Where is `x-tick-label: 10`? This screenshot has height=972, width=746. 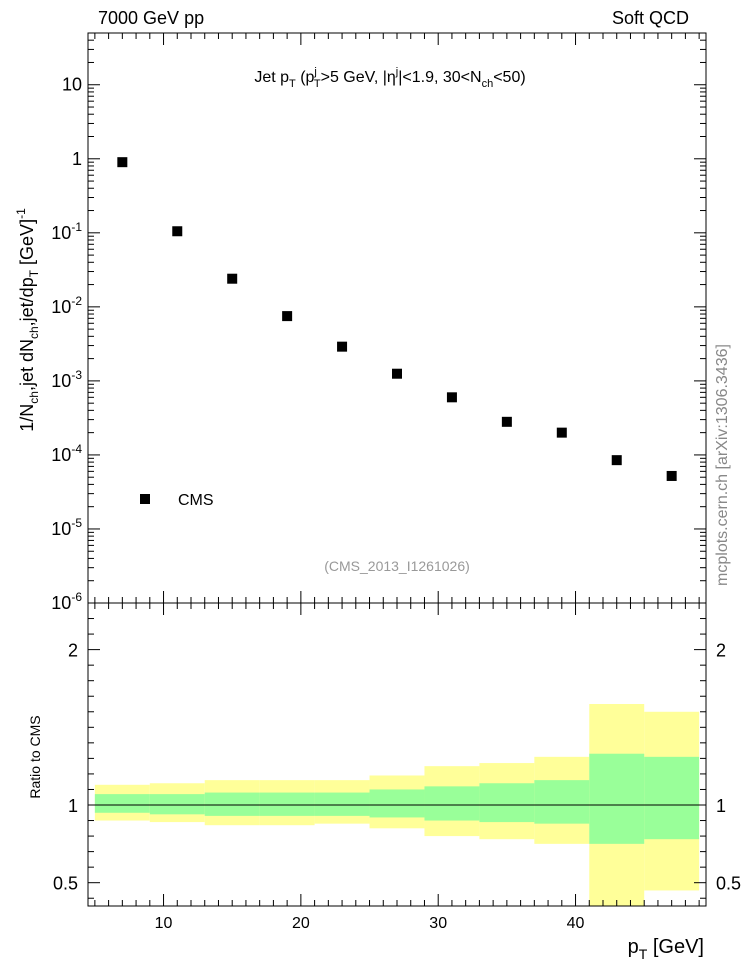 x-tick-label: 10 is located at coordinates (164, 923).